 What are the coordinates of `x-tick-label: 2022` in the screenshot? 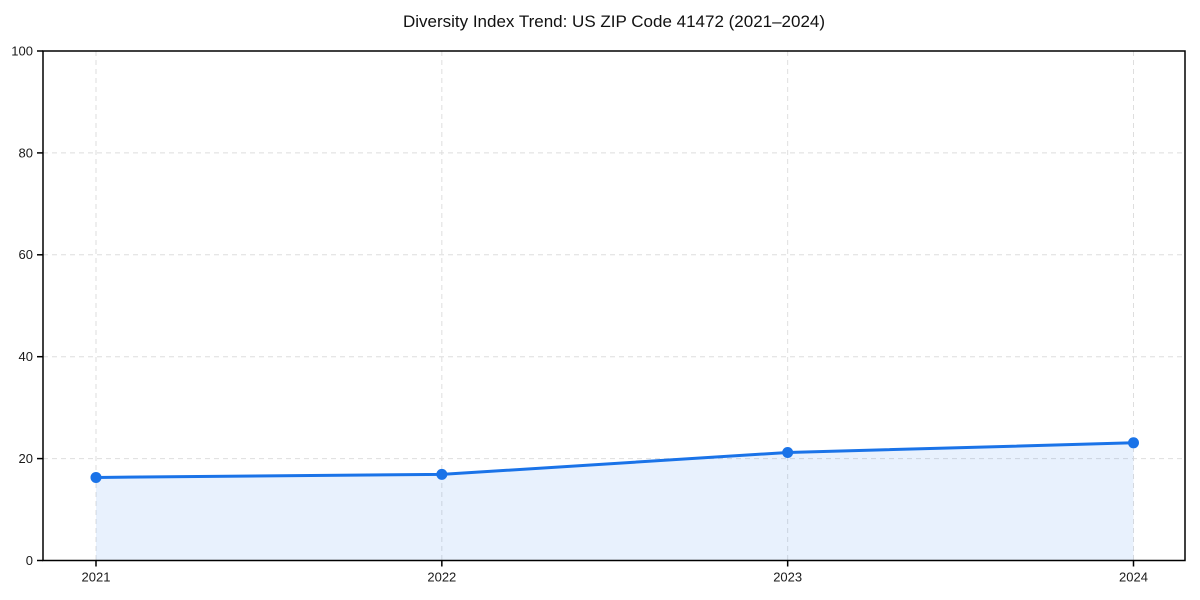 It's located at (441, 577).